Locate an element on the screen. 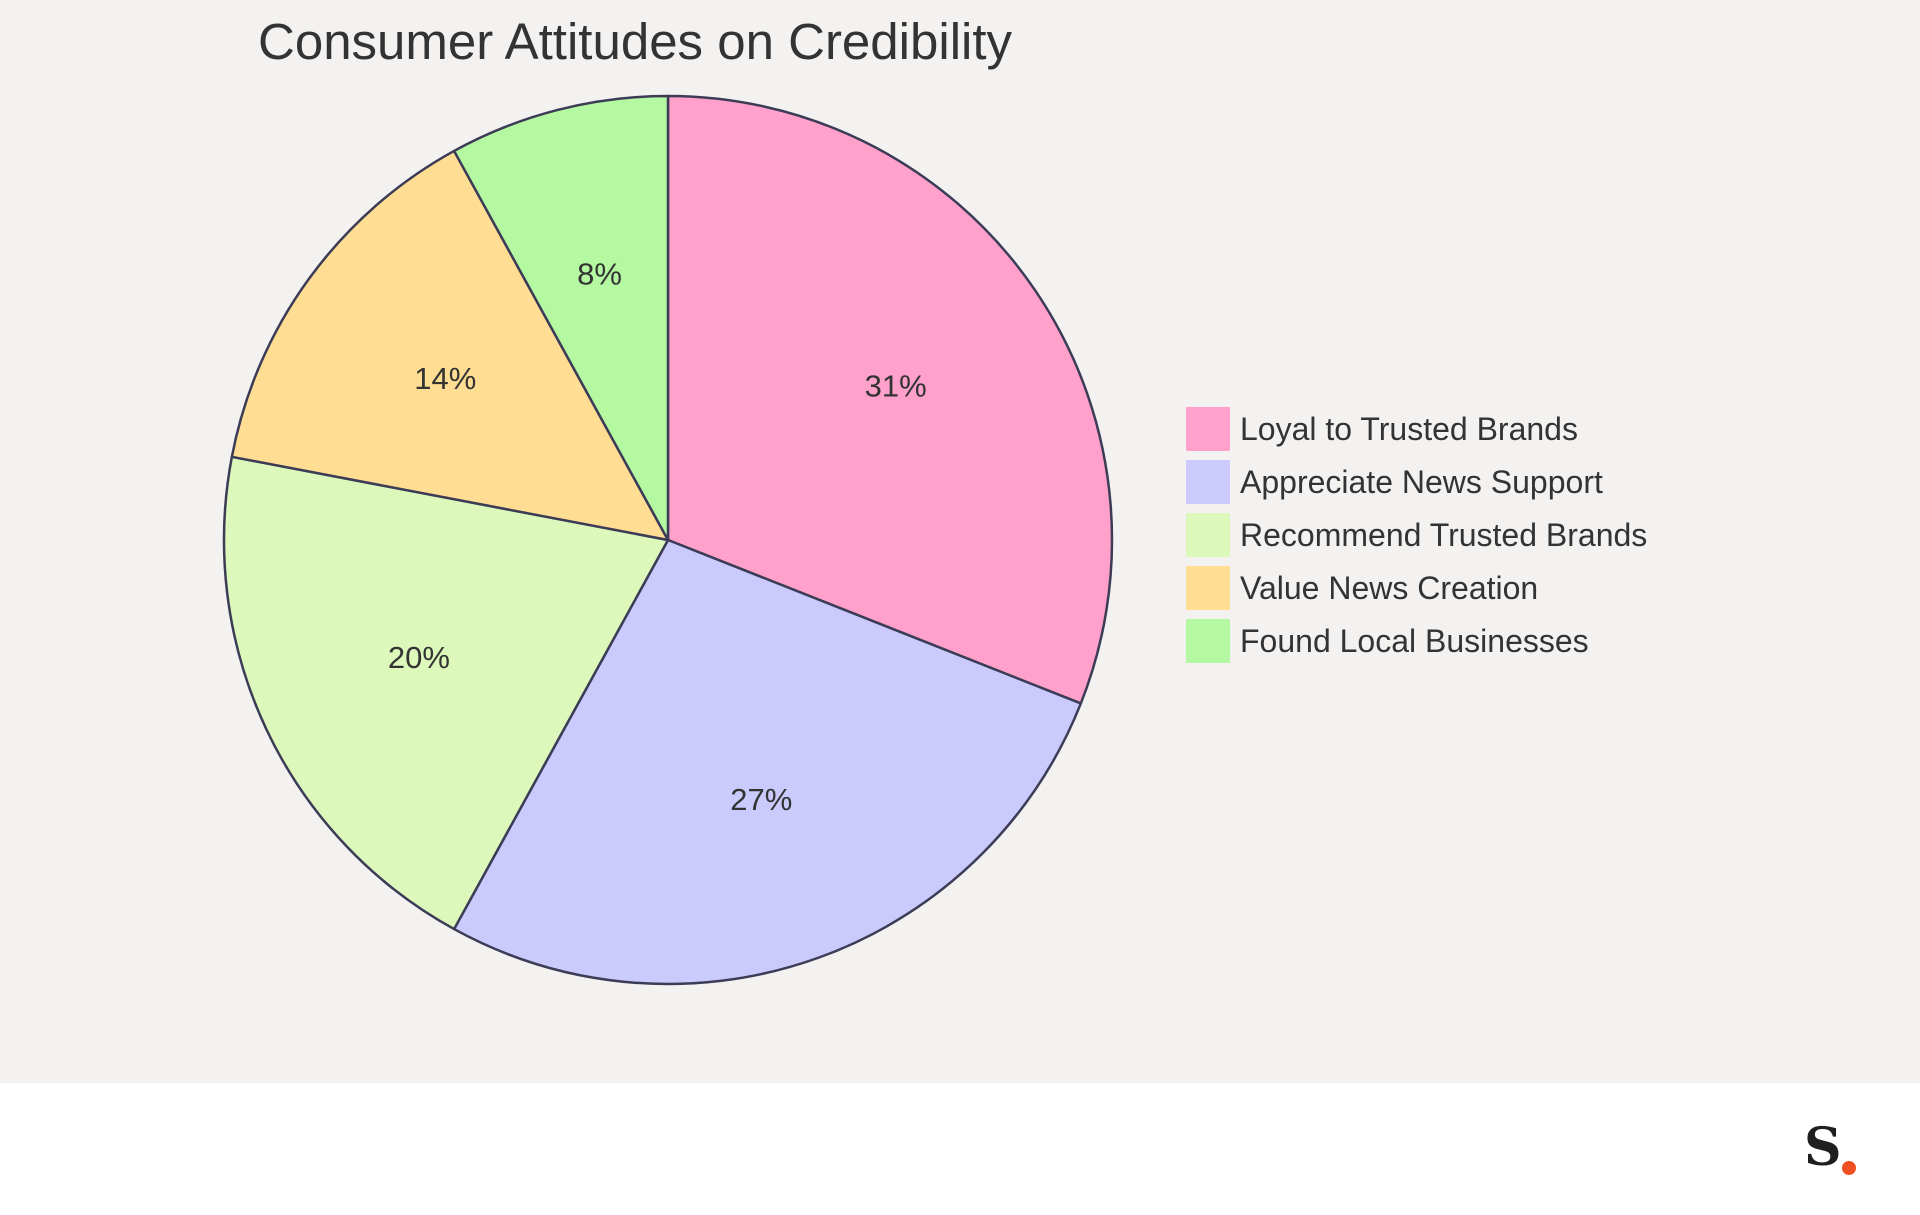 This screenshot has width=1920, height=1215. pie-slice-loyal-to-trusted-brands is located at coordinates (890, 399).